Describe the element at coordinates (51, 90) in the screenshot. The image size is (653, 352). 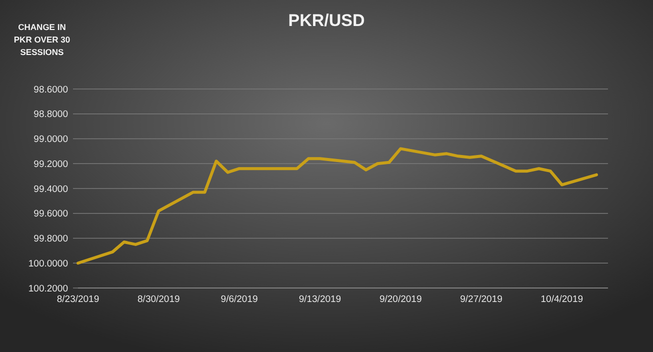
I see `y-tick-label: 98.6000` at that location.